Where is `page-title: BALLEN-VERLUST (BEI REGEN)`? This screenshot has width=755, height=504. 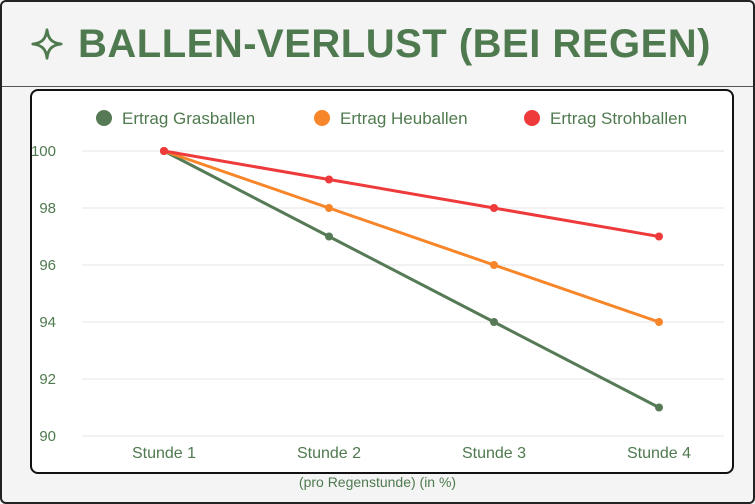
page-title: BALLEN-VERLUST (BEI REGEN) is located at coordinates (394, 43).